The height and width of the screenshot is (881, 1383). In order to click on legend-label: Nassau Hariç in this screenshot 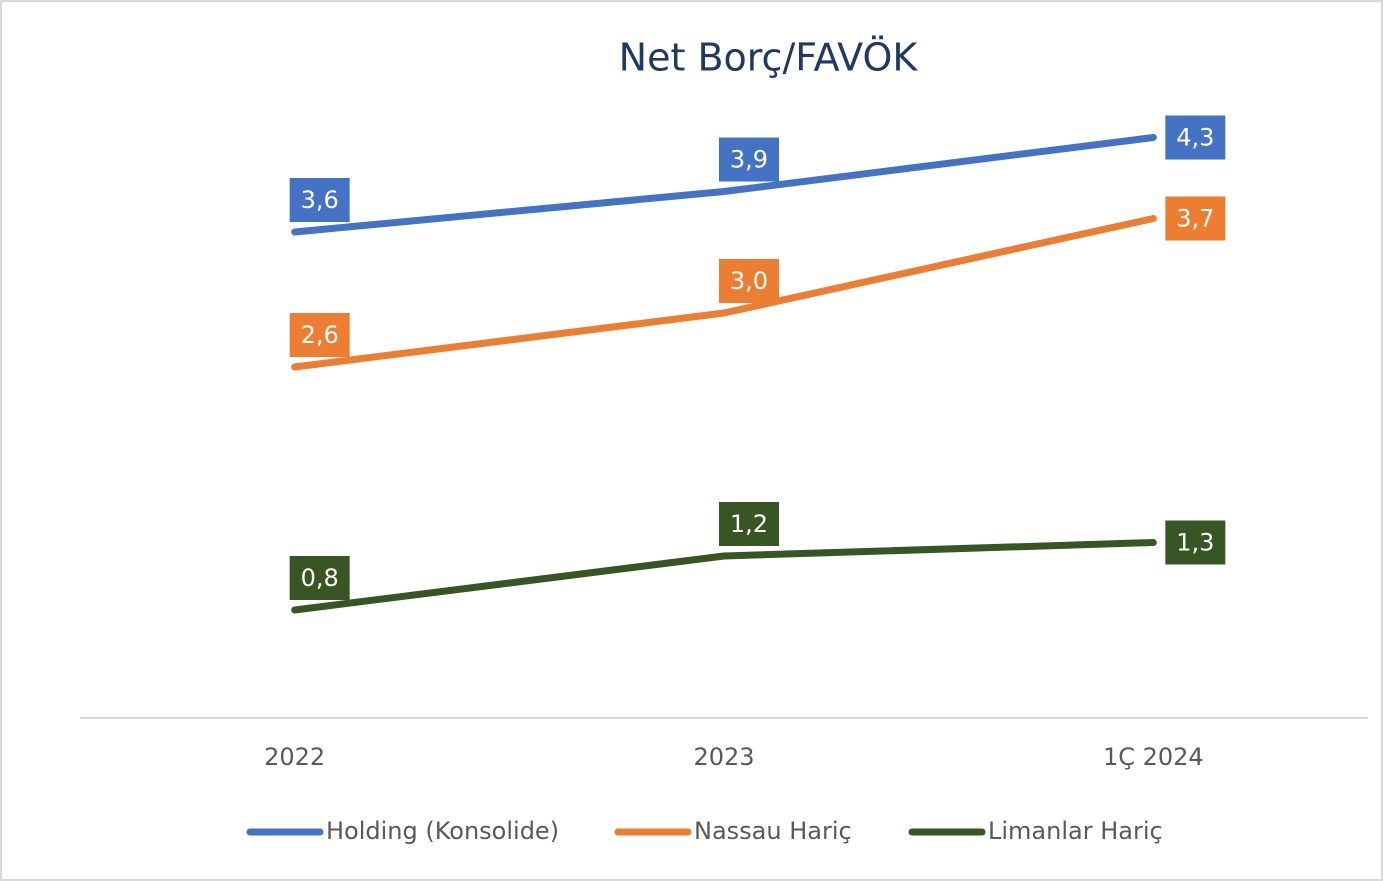, I will do `click(773, 831)`.